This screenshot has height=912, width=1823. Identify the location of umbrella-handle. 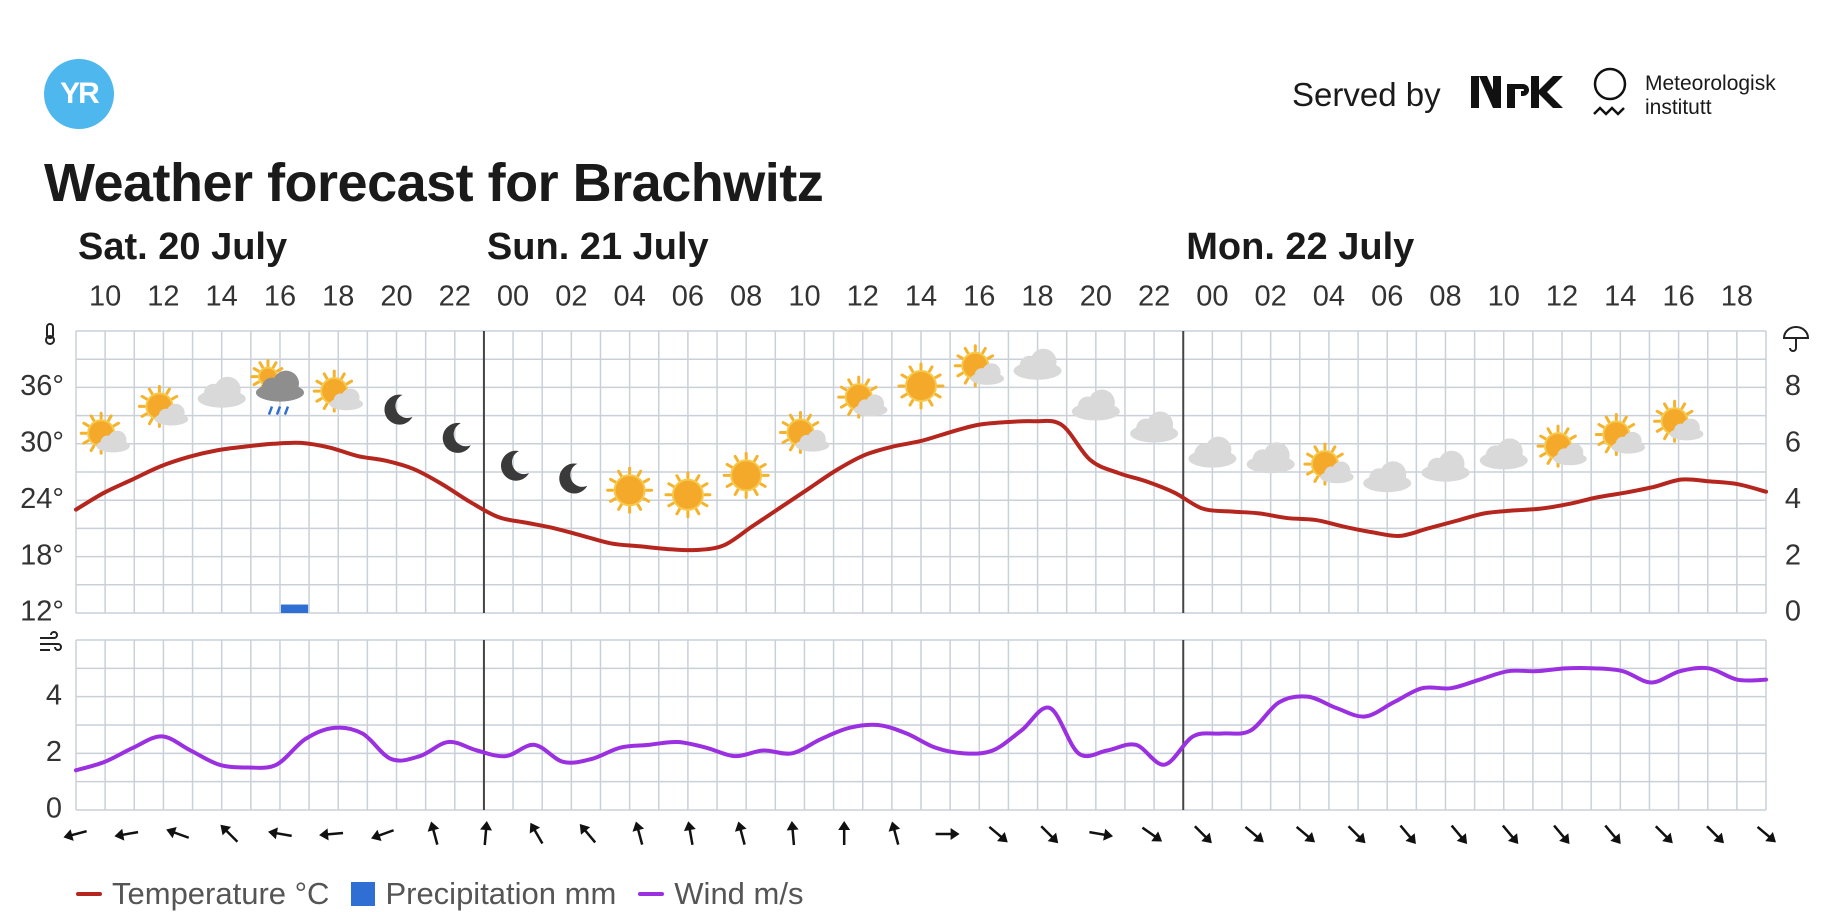
(1793, 345).